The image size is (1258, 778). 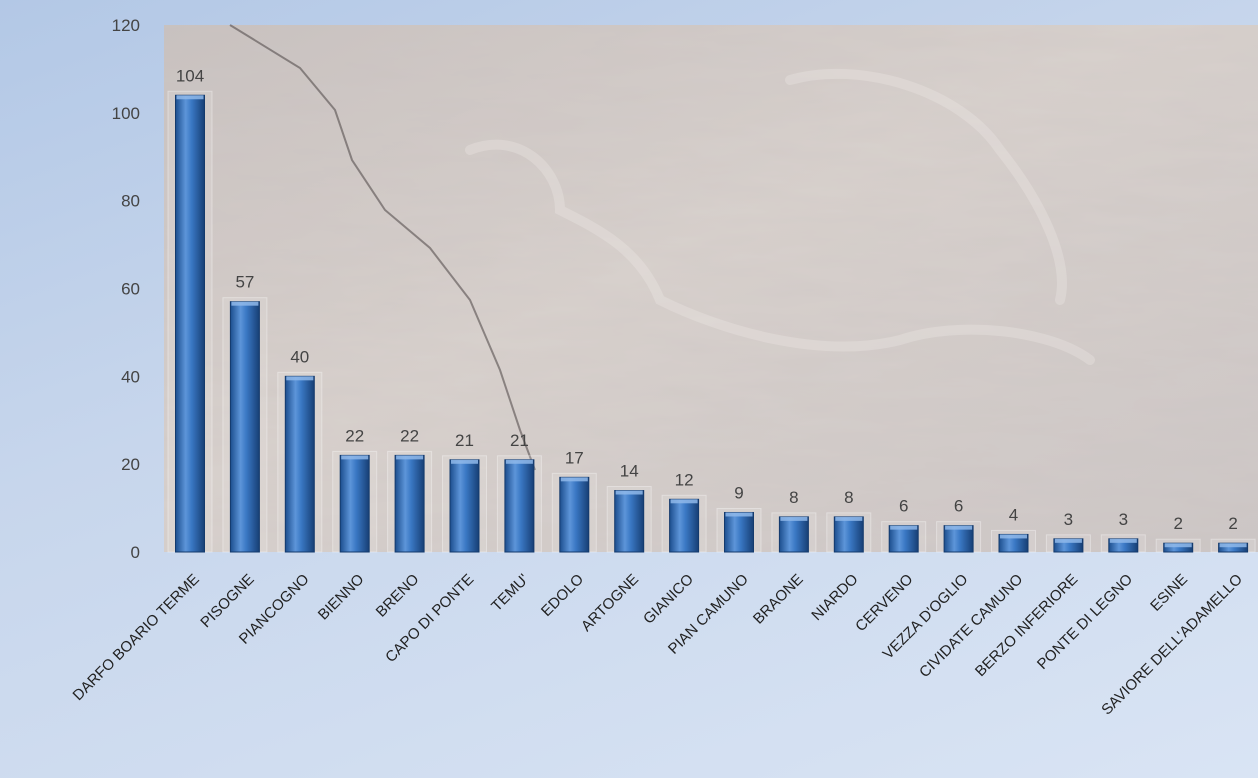 I want to click on x-tick-label: TEMU', so click(x=510, y=593).